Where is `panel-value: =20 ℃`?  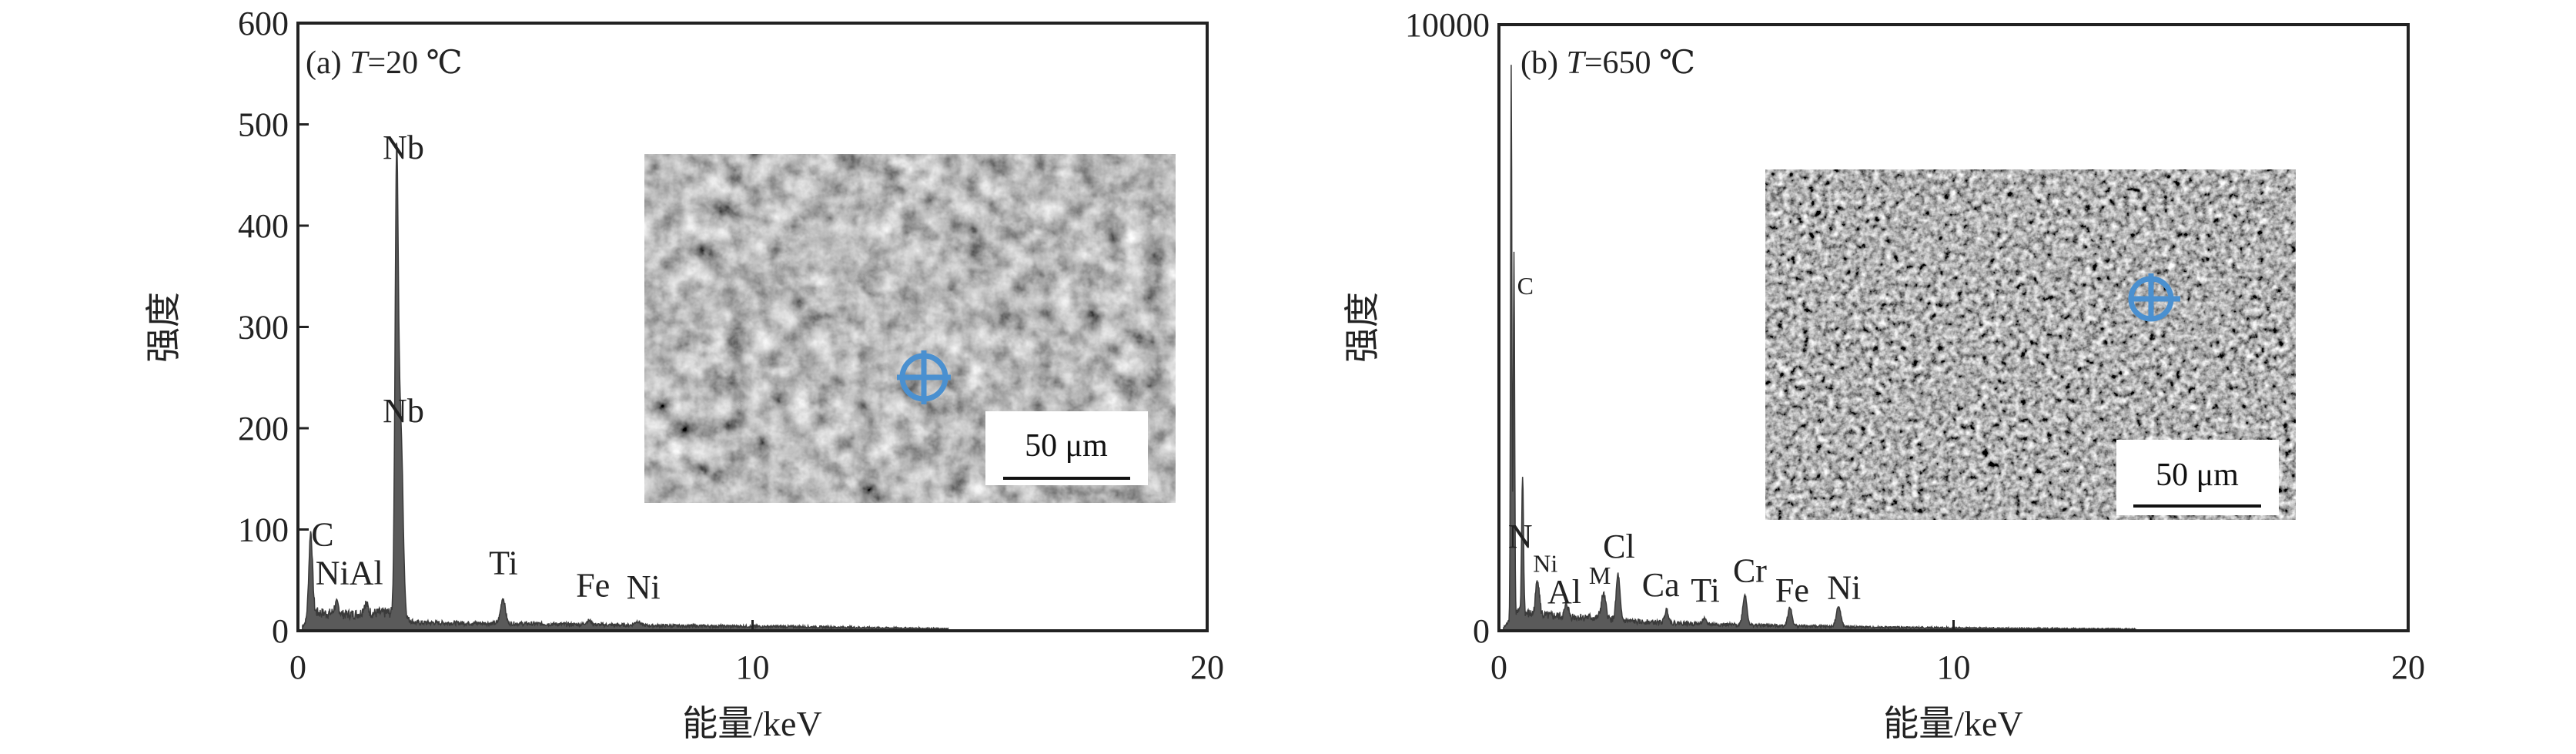
panel-value: =20 ℃ is located at coordinates (414, 63).